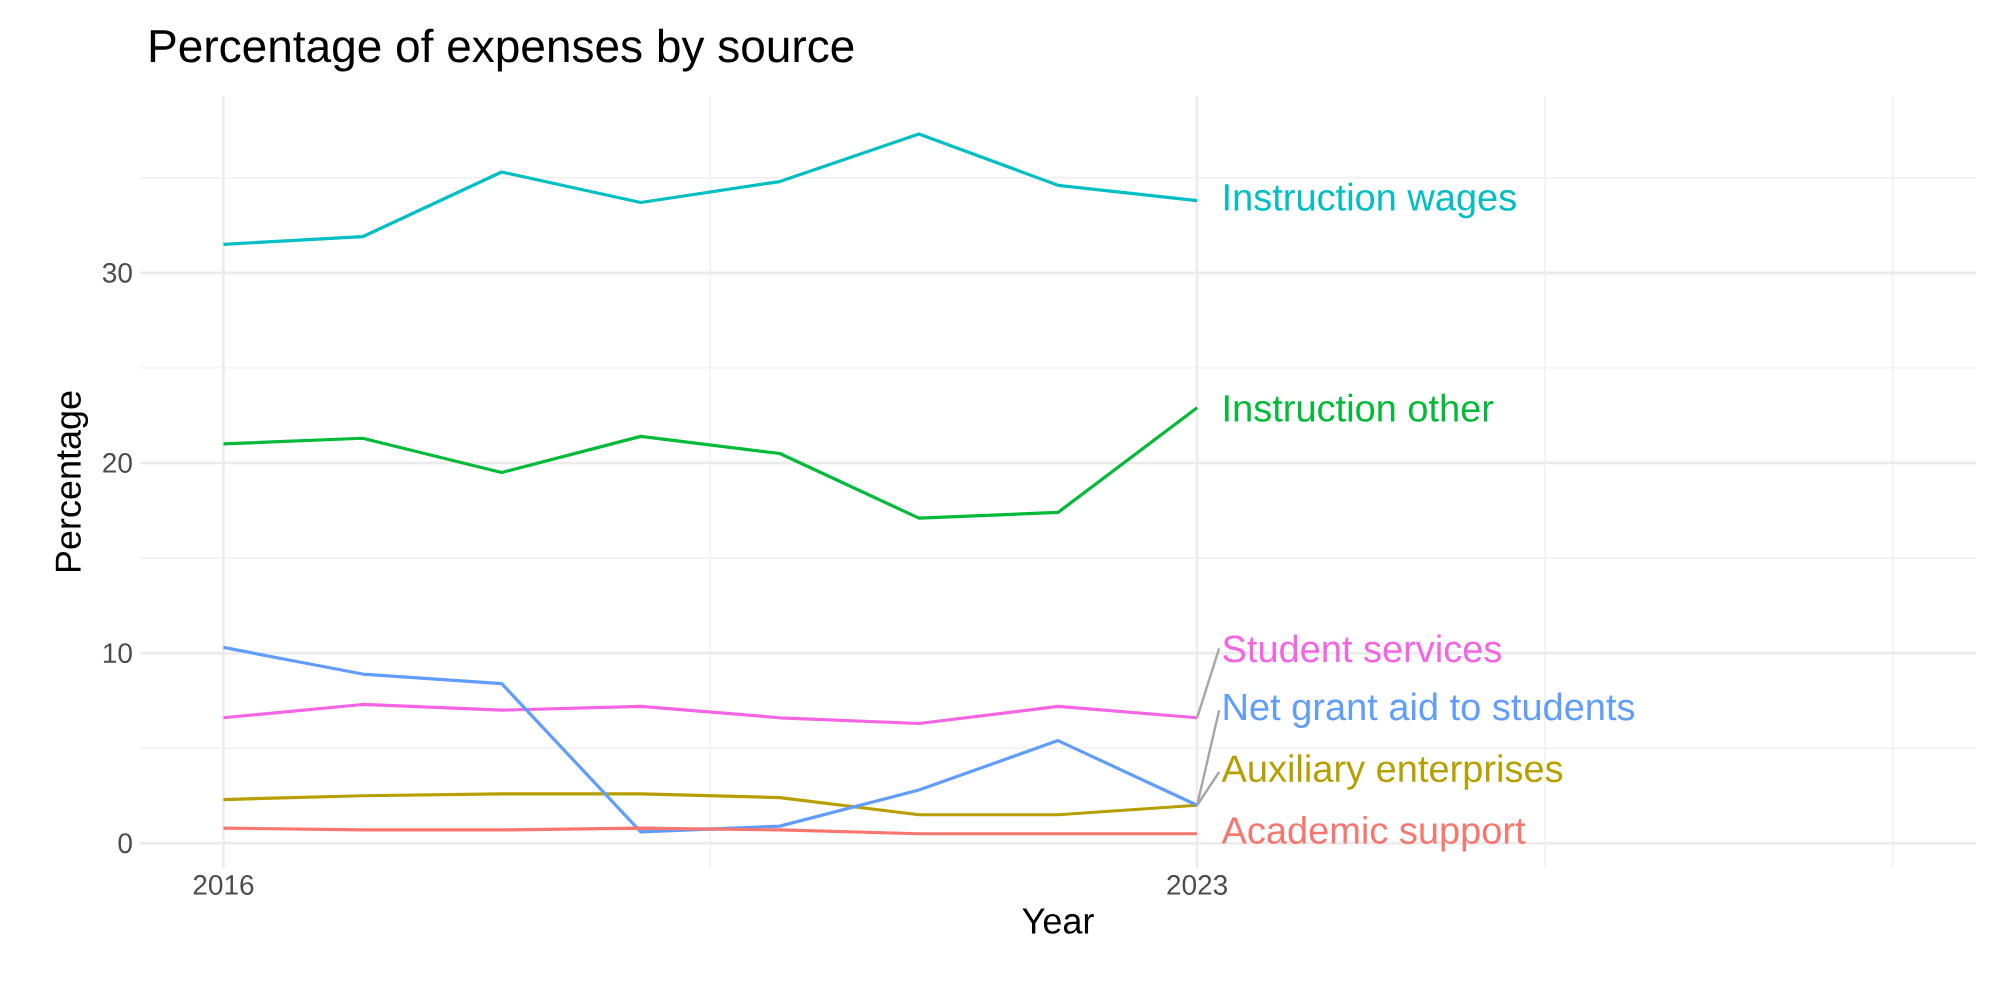 The height and width of the screenshot is (1000, 2000). Describe the element at coordinates (125, 843) in the screenshot. I see `y-tick-label: 0` at that location.